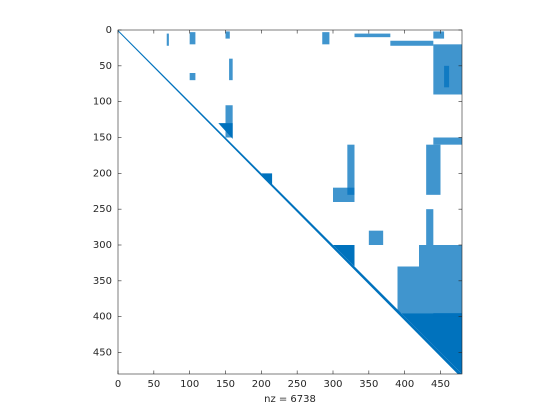  What do you see at coordinates (189, 384) in the screenshot?
I see `x-tick-label: 100` at bounding box center [189, 384].